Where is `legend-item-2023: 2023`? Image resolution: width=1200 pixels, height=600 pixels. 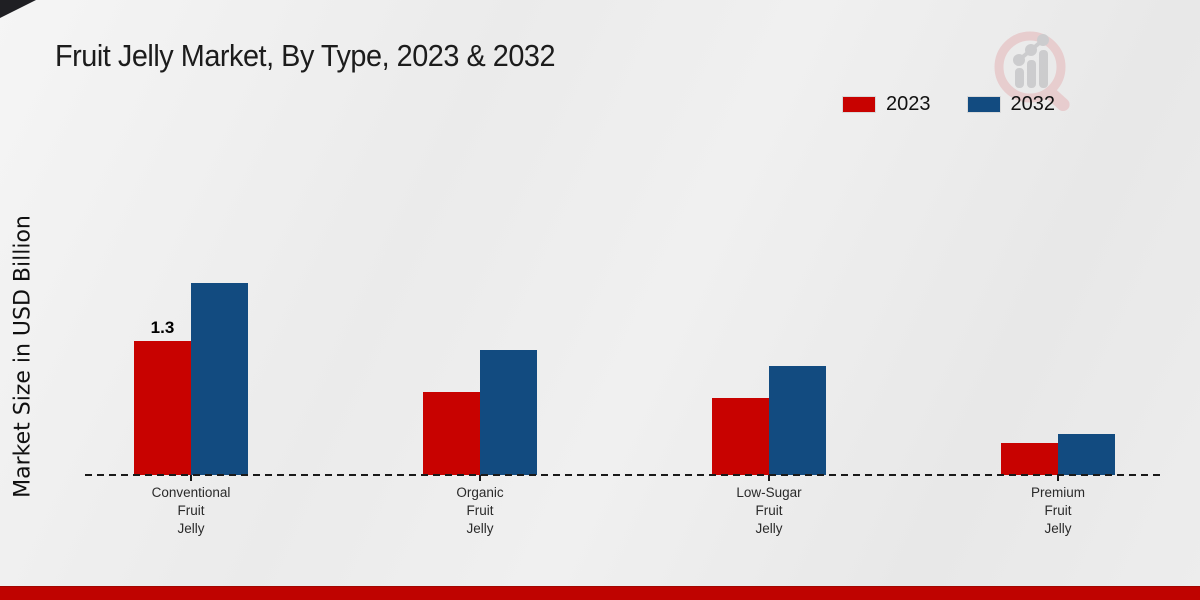
legend-item-2023: 2023 is located at coordinates (886, 104).